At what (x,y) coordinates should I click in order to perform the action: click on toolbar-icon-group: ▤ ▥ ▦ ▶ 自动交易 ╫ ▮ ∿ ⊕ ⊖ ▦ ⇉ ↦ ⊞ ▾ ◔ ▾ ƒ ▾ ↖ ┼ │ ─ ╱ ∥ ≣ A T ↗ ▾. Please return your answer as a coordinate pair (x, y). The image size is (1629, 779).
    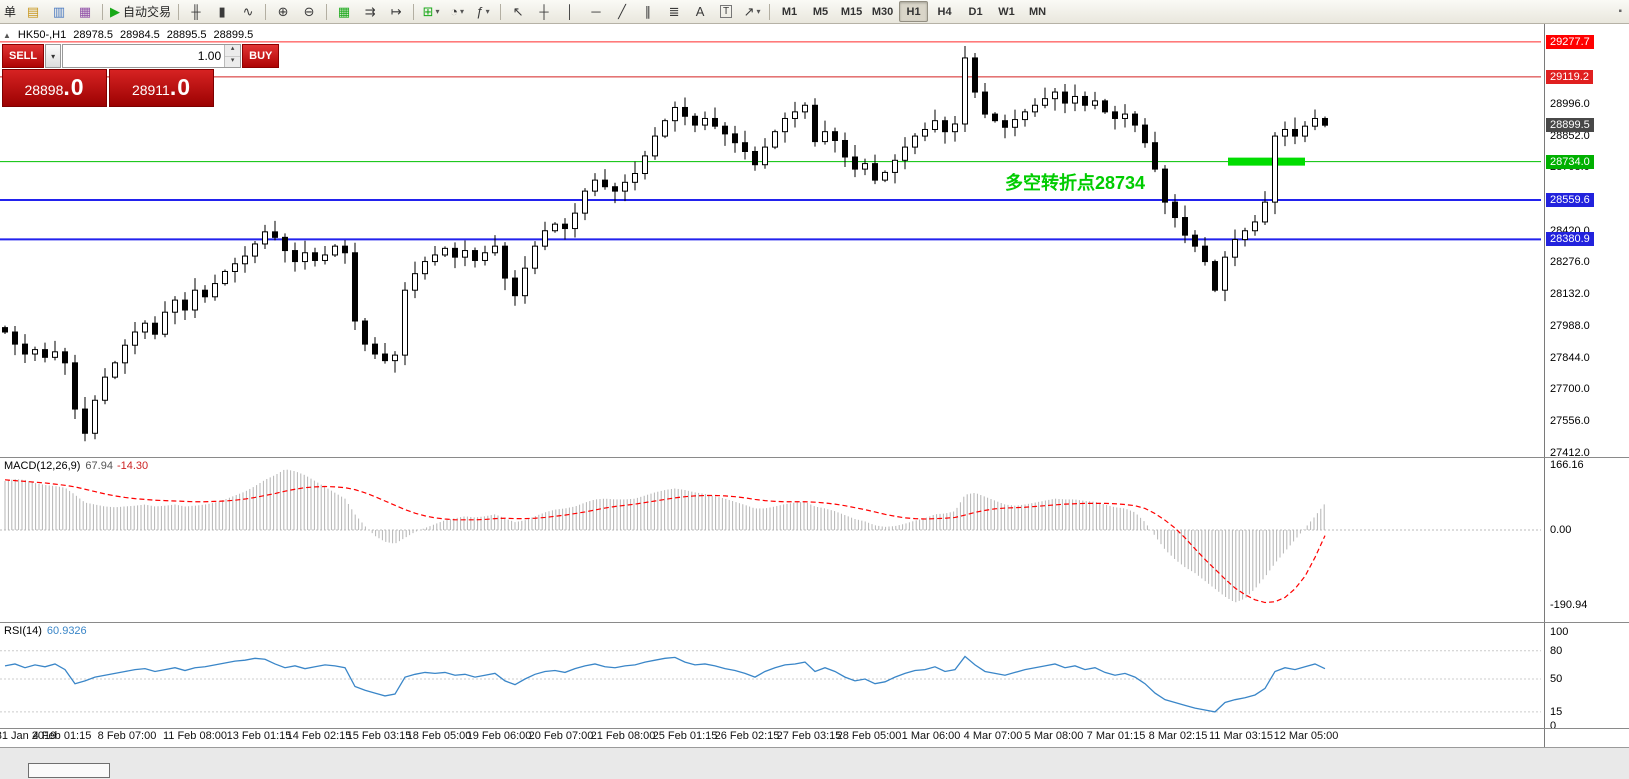
    Looking at the image, I should click on (397, 12).